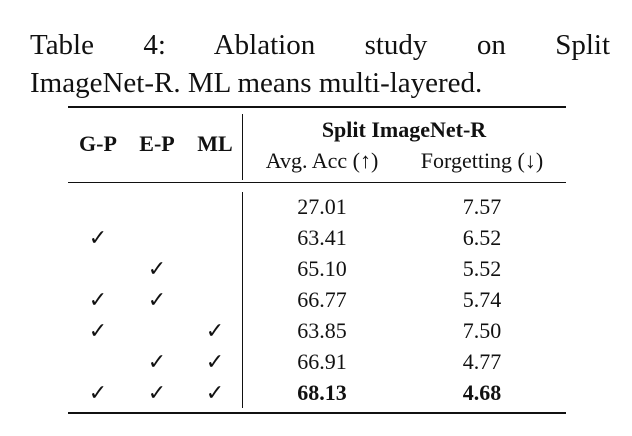  What do you see at coordinates (322, 299) in the screenshot?
I see `table-cell: 66.77` at bounding box center [322, 299].